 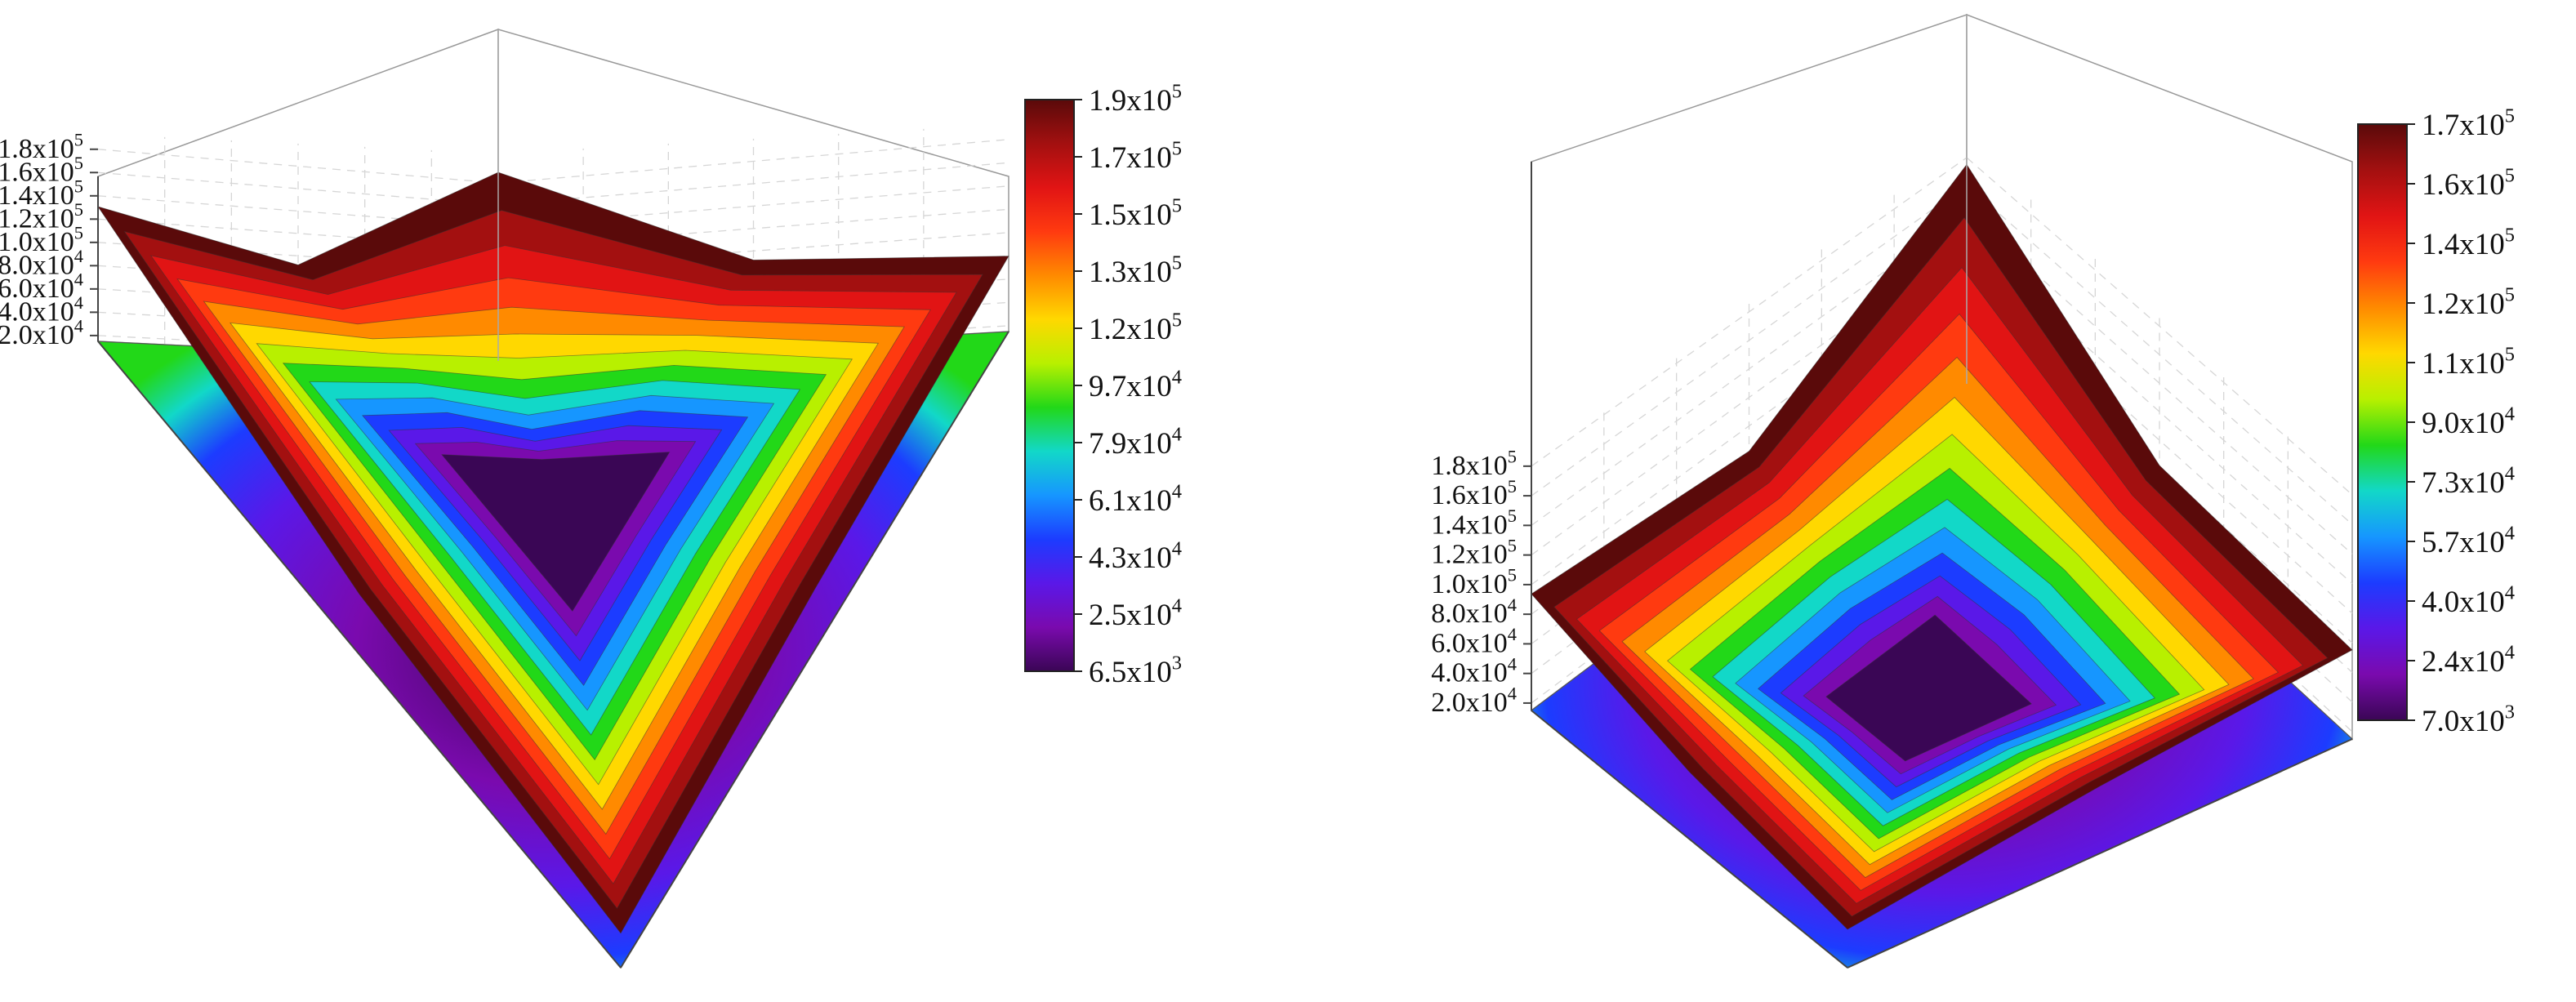 I want to click on colorbar-label: 7.0x10³, so click(x=2468, y=719).